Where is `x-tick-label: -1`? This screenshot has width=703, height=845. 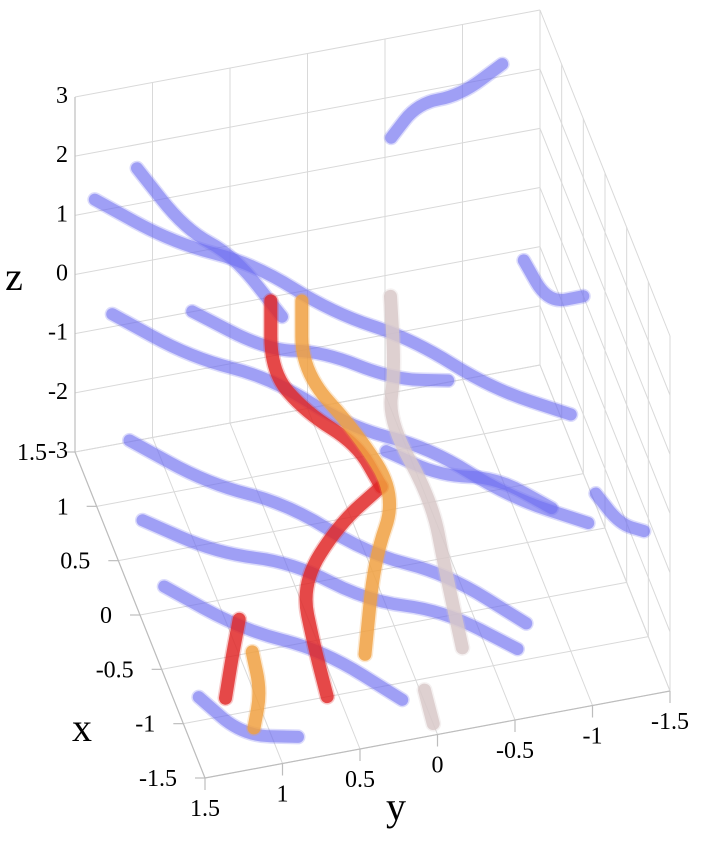
x-tick-label: -1 is located at coordinates (145, 725).